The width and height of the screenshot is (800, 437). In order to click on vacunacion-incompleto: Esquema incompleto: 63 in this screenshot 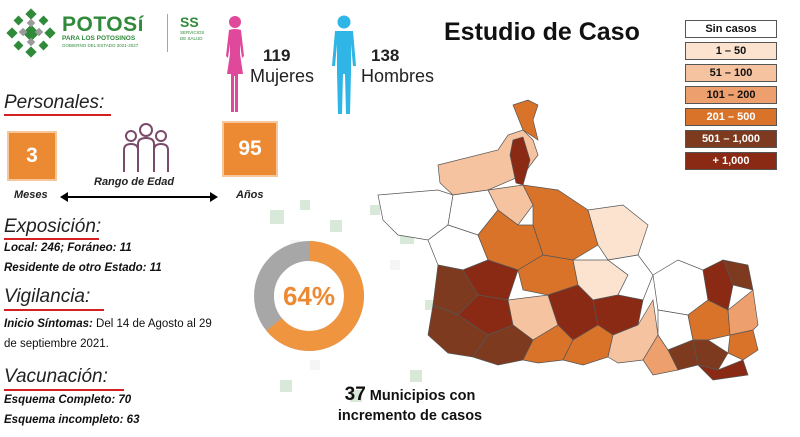, I will do `click(72, 420)`.